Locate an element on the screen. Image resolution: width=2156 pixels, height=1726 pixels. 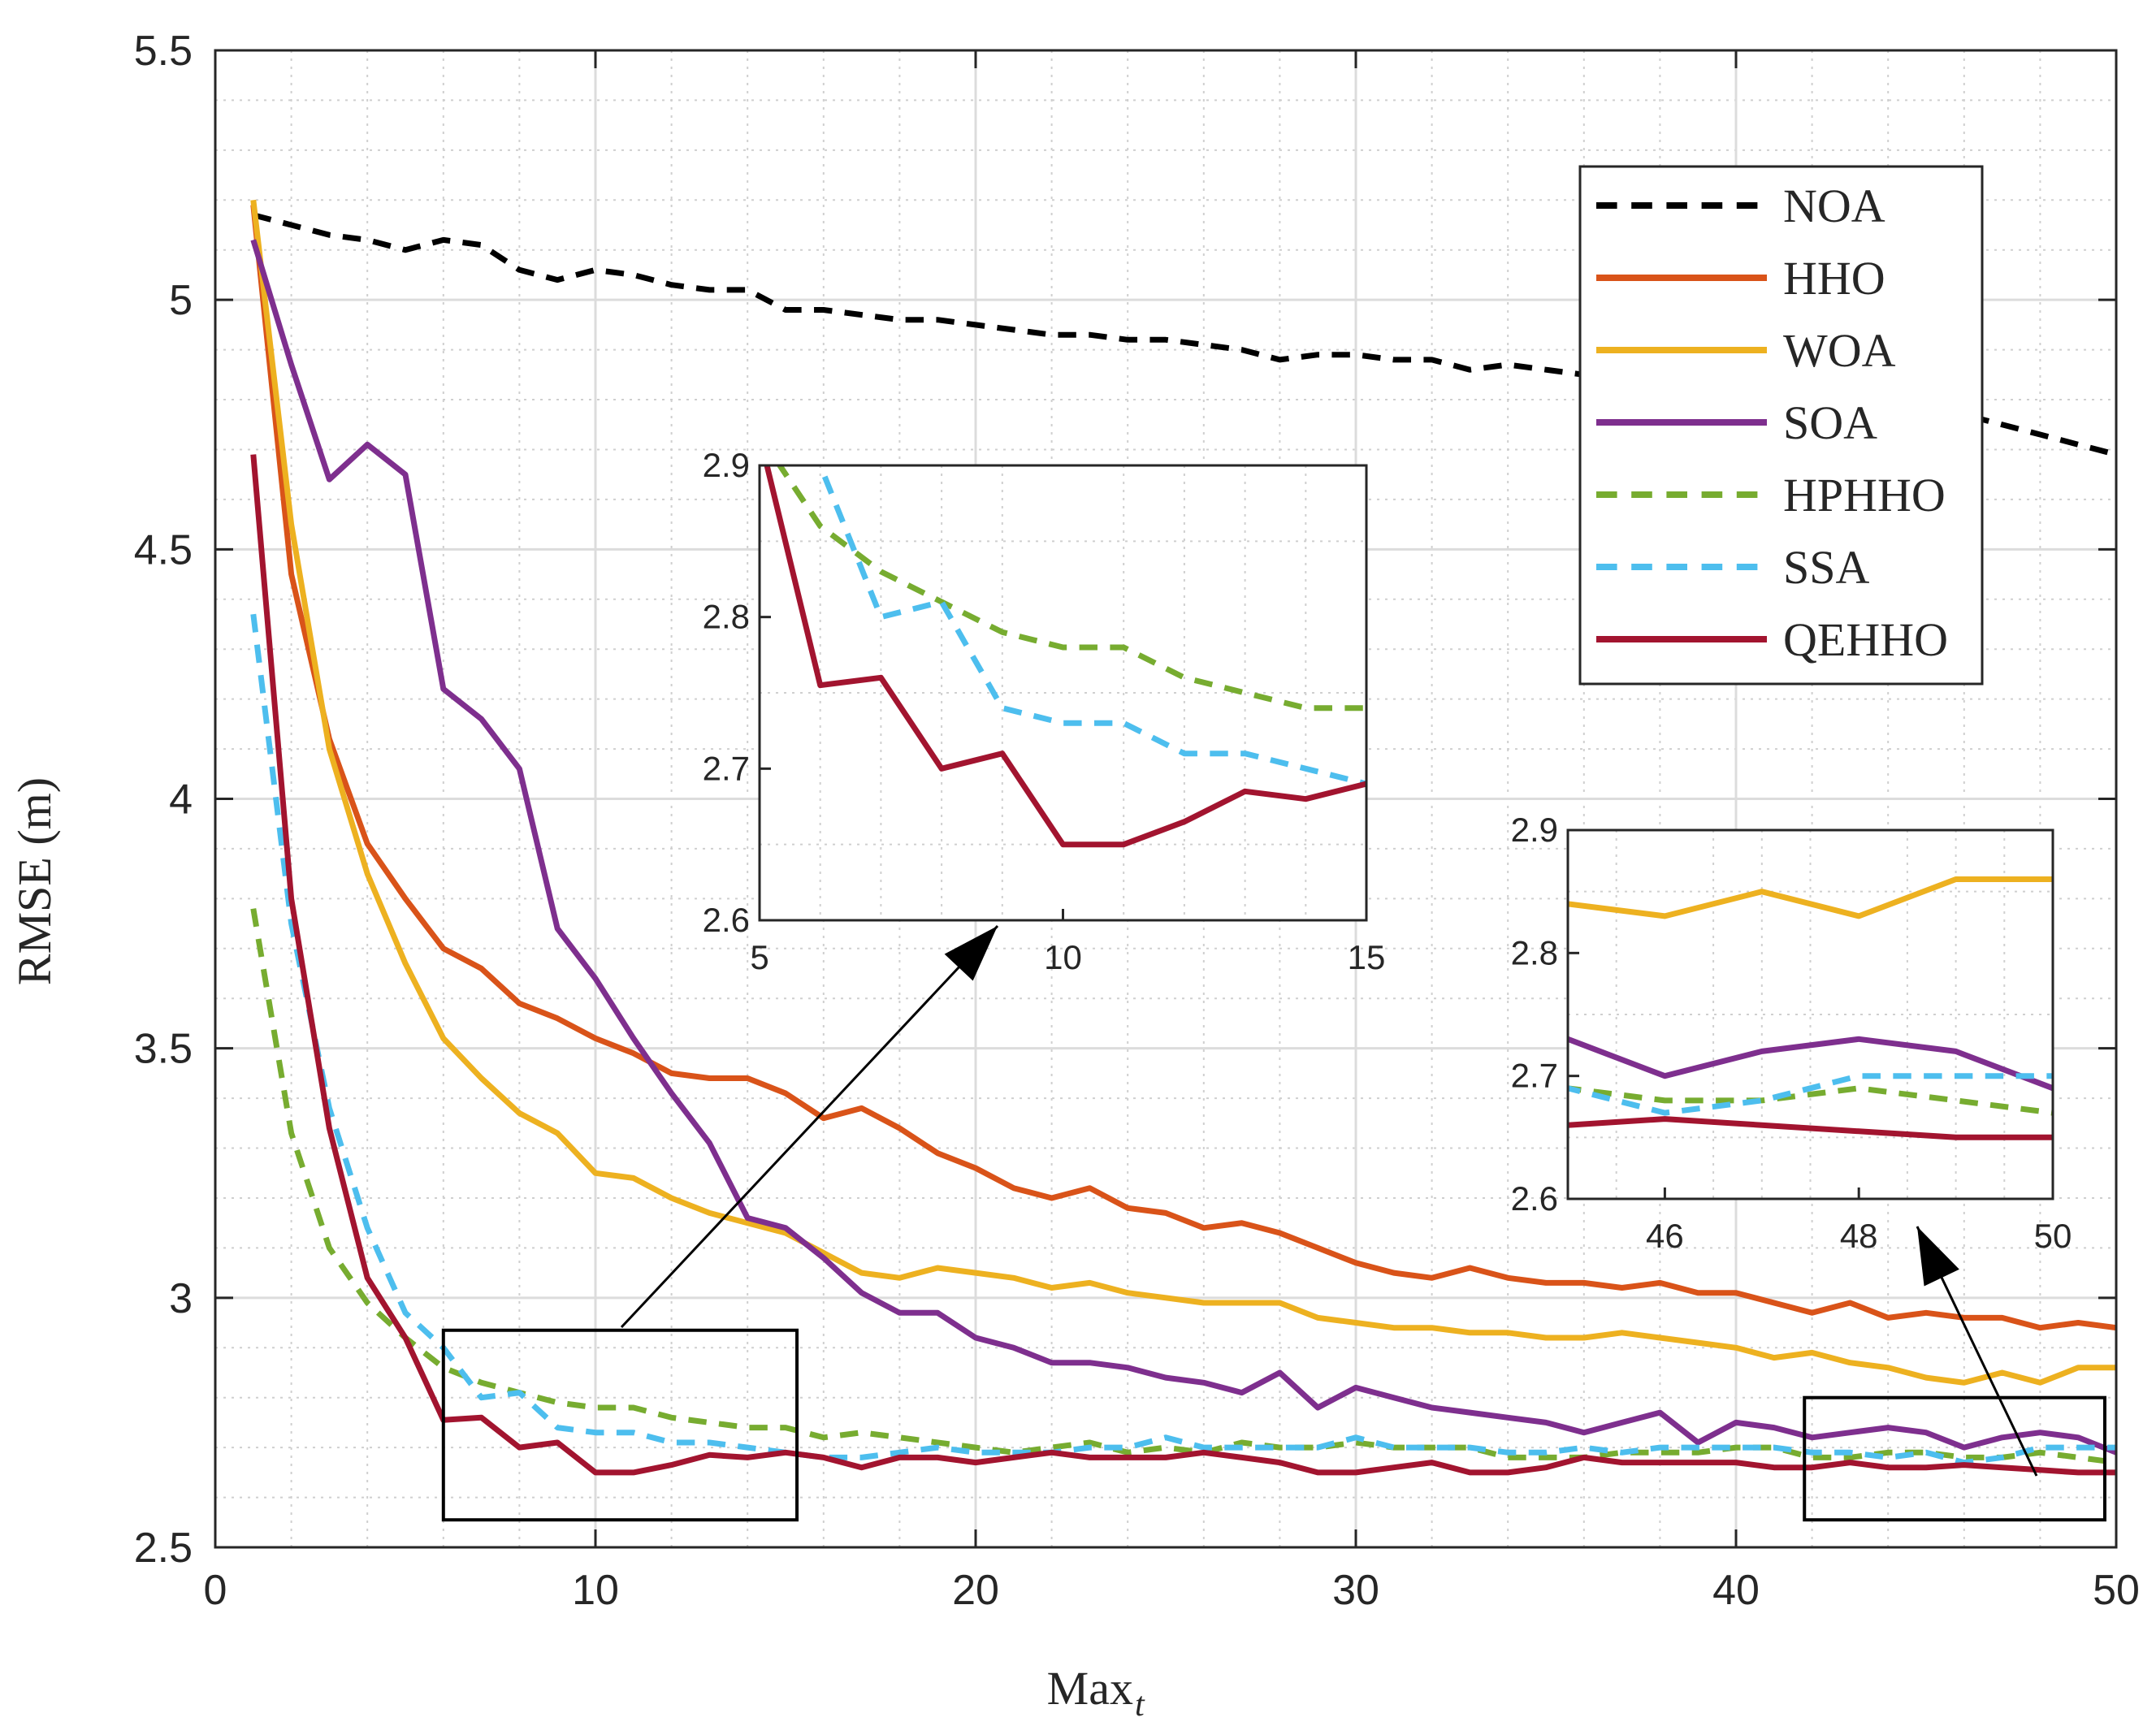
legend-label-qehho: QEHHO is located at coordinates (1865, 639).